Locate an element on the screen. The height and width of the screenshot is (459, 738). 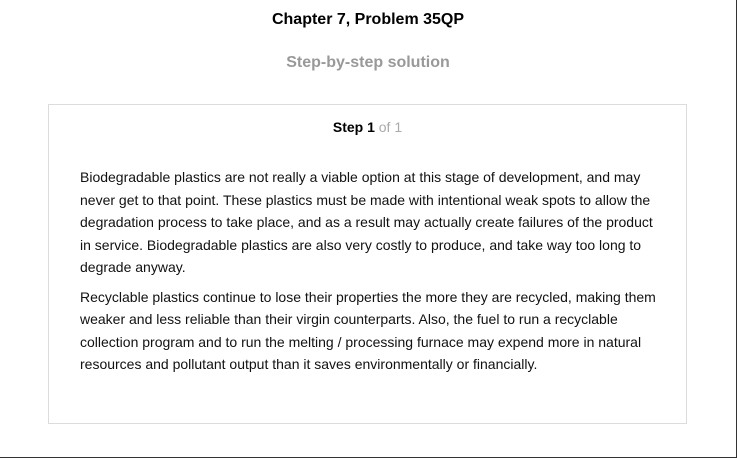
step-label: Step 1 is located at coordinates (353, 127).